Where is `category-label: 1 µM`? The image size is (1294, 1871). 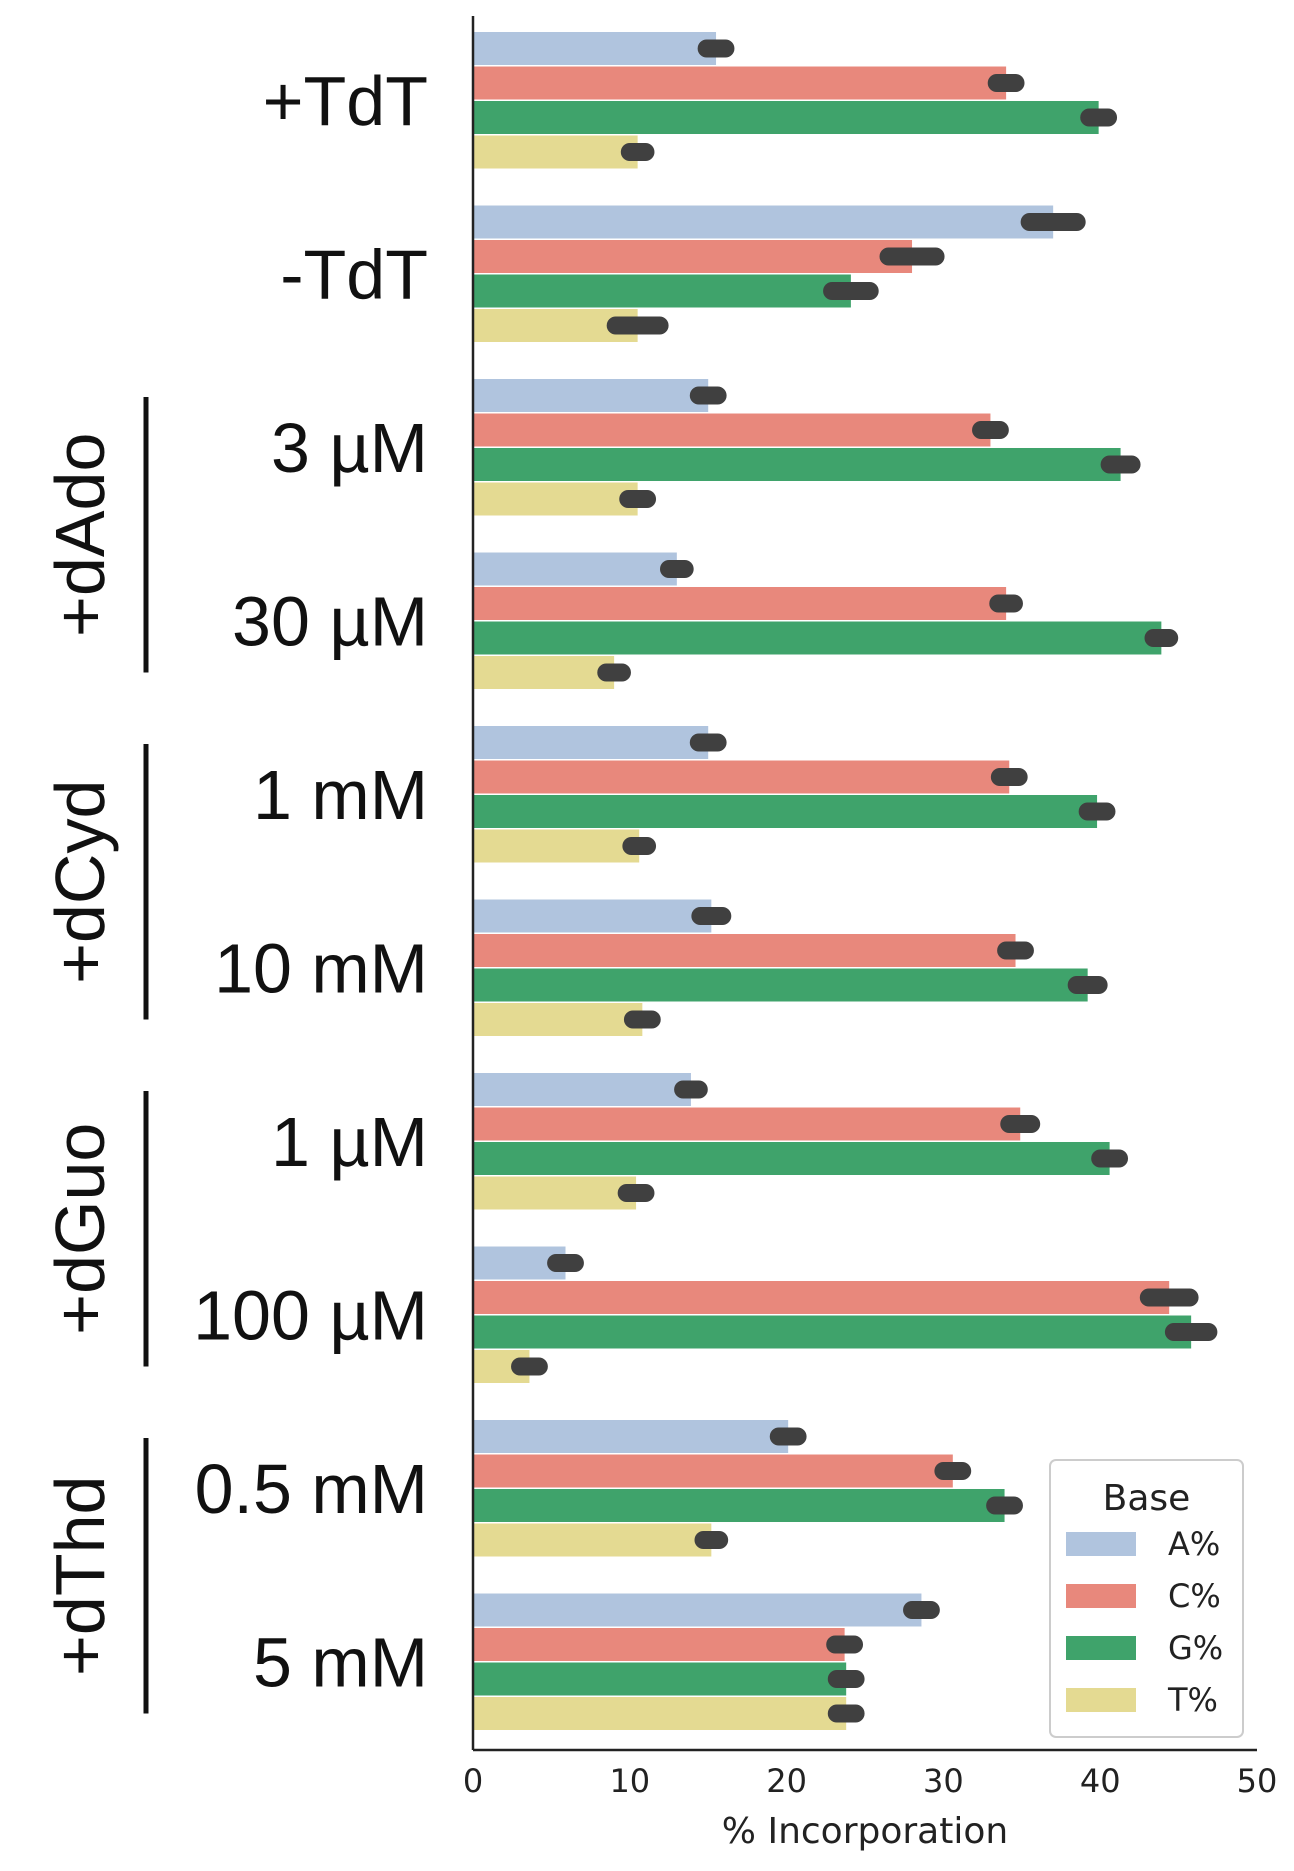
category-label: 1 µM is located at coordinates (349, 1142).